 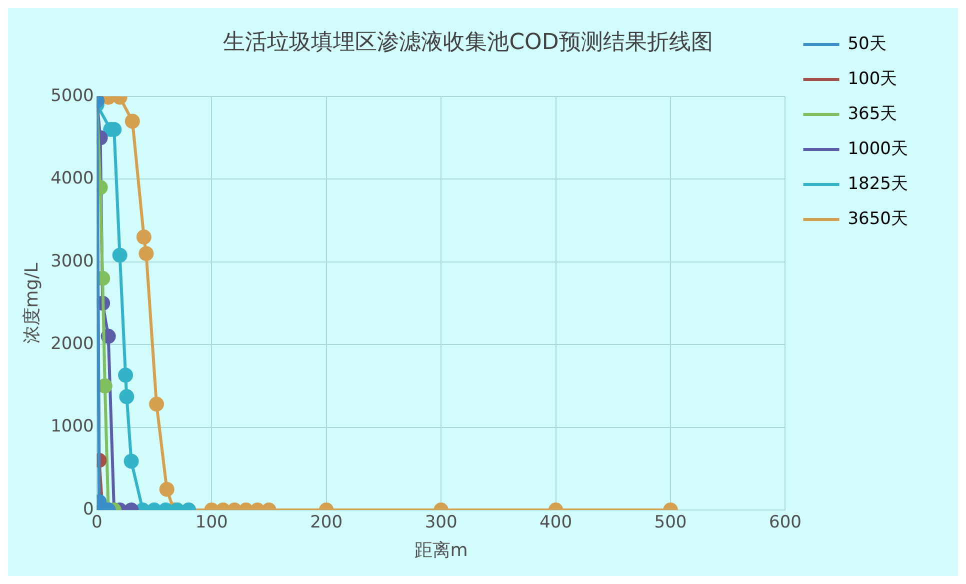 I want to click on x-tick-label: 300, so click(x=441, y=522).